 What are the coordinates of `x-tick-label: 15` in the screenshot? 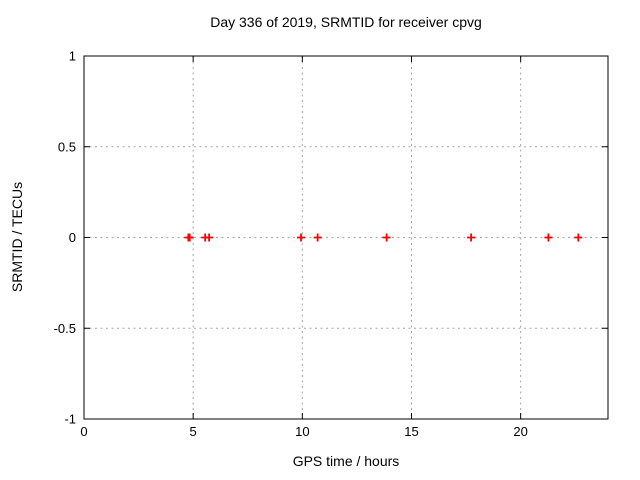 It's located at (411, 431).